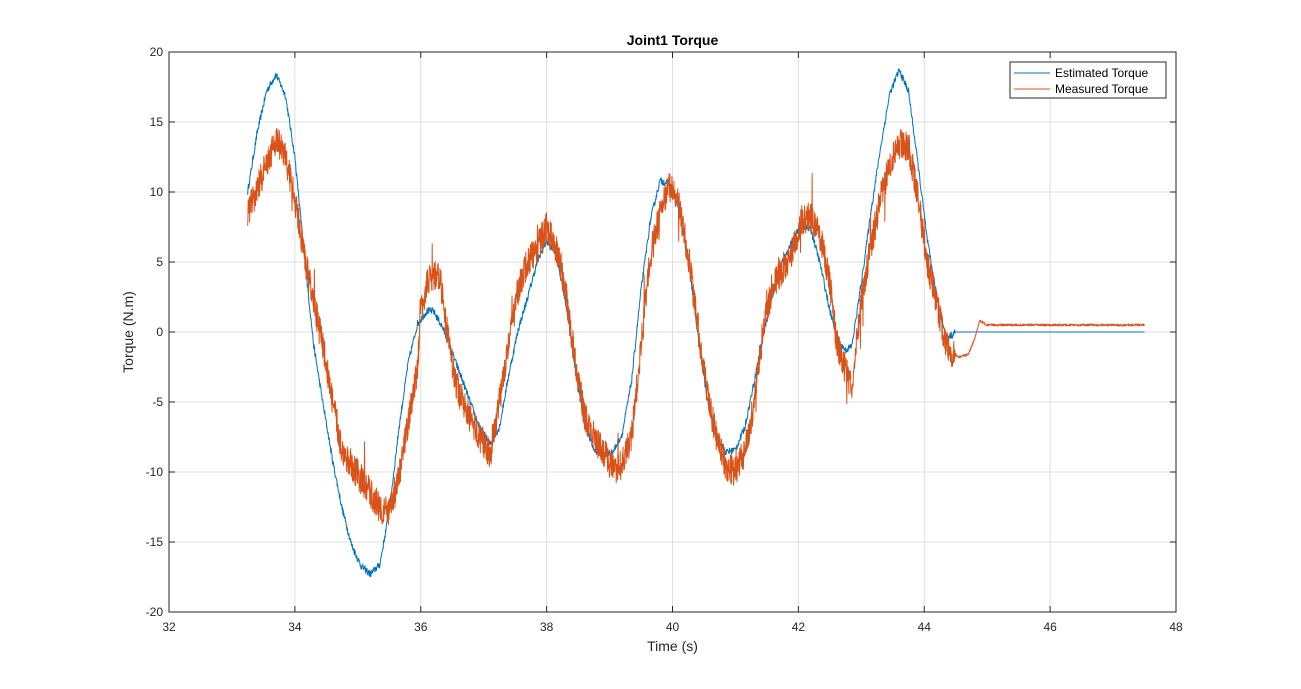  What do you see at coordinates (421, 627) in the screenshot?
I see `x-tick-label: 36` at bounding box center [421, 627].